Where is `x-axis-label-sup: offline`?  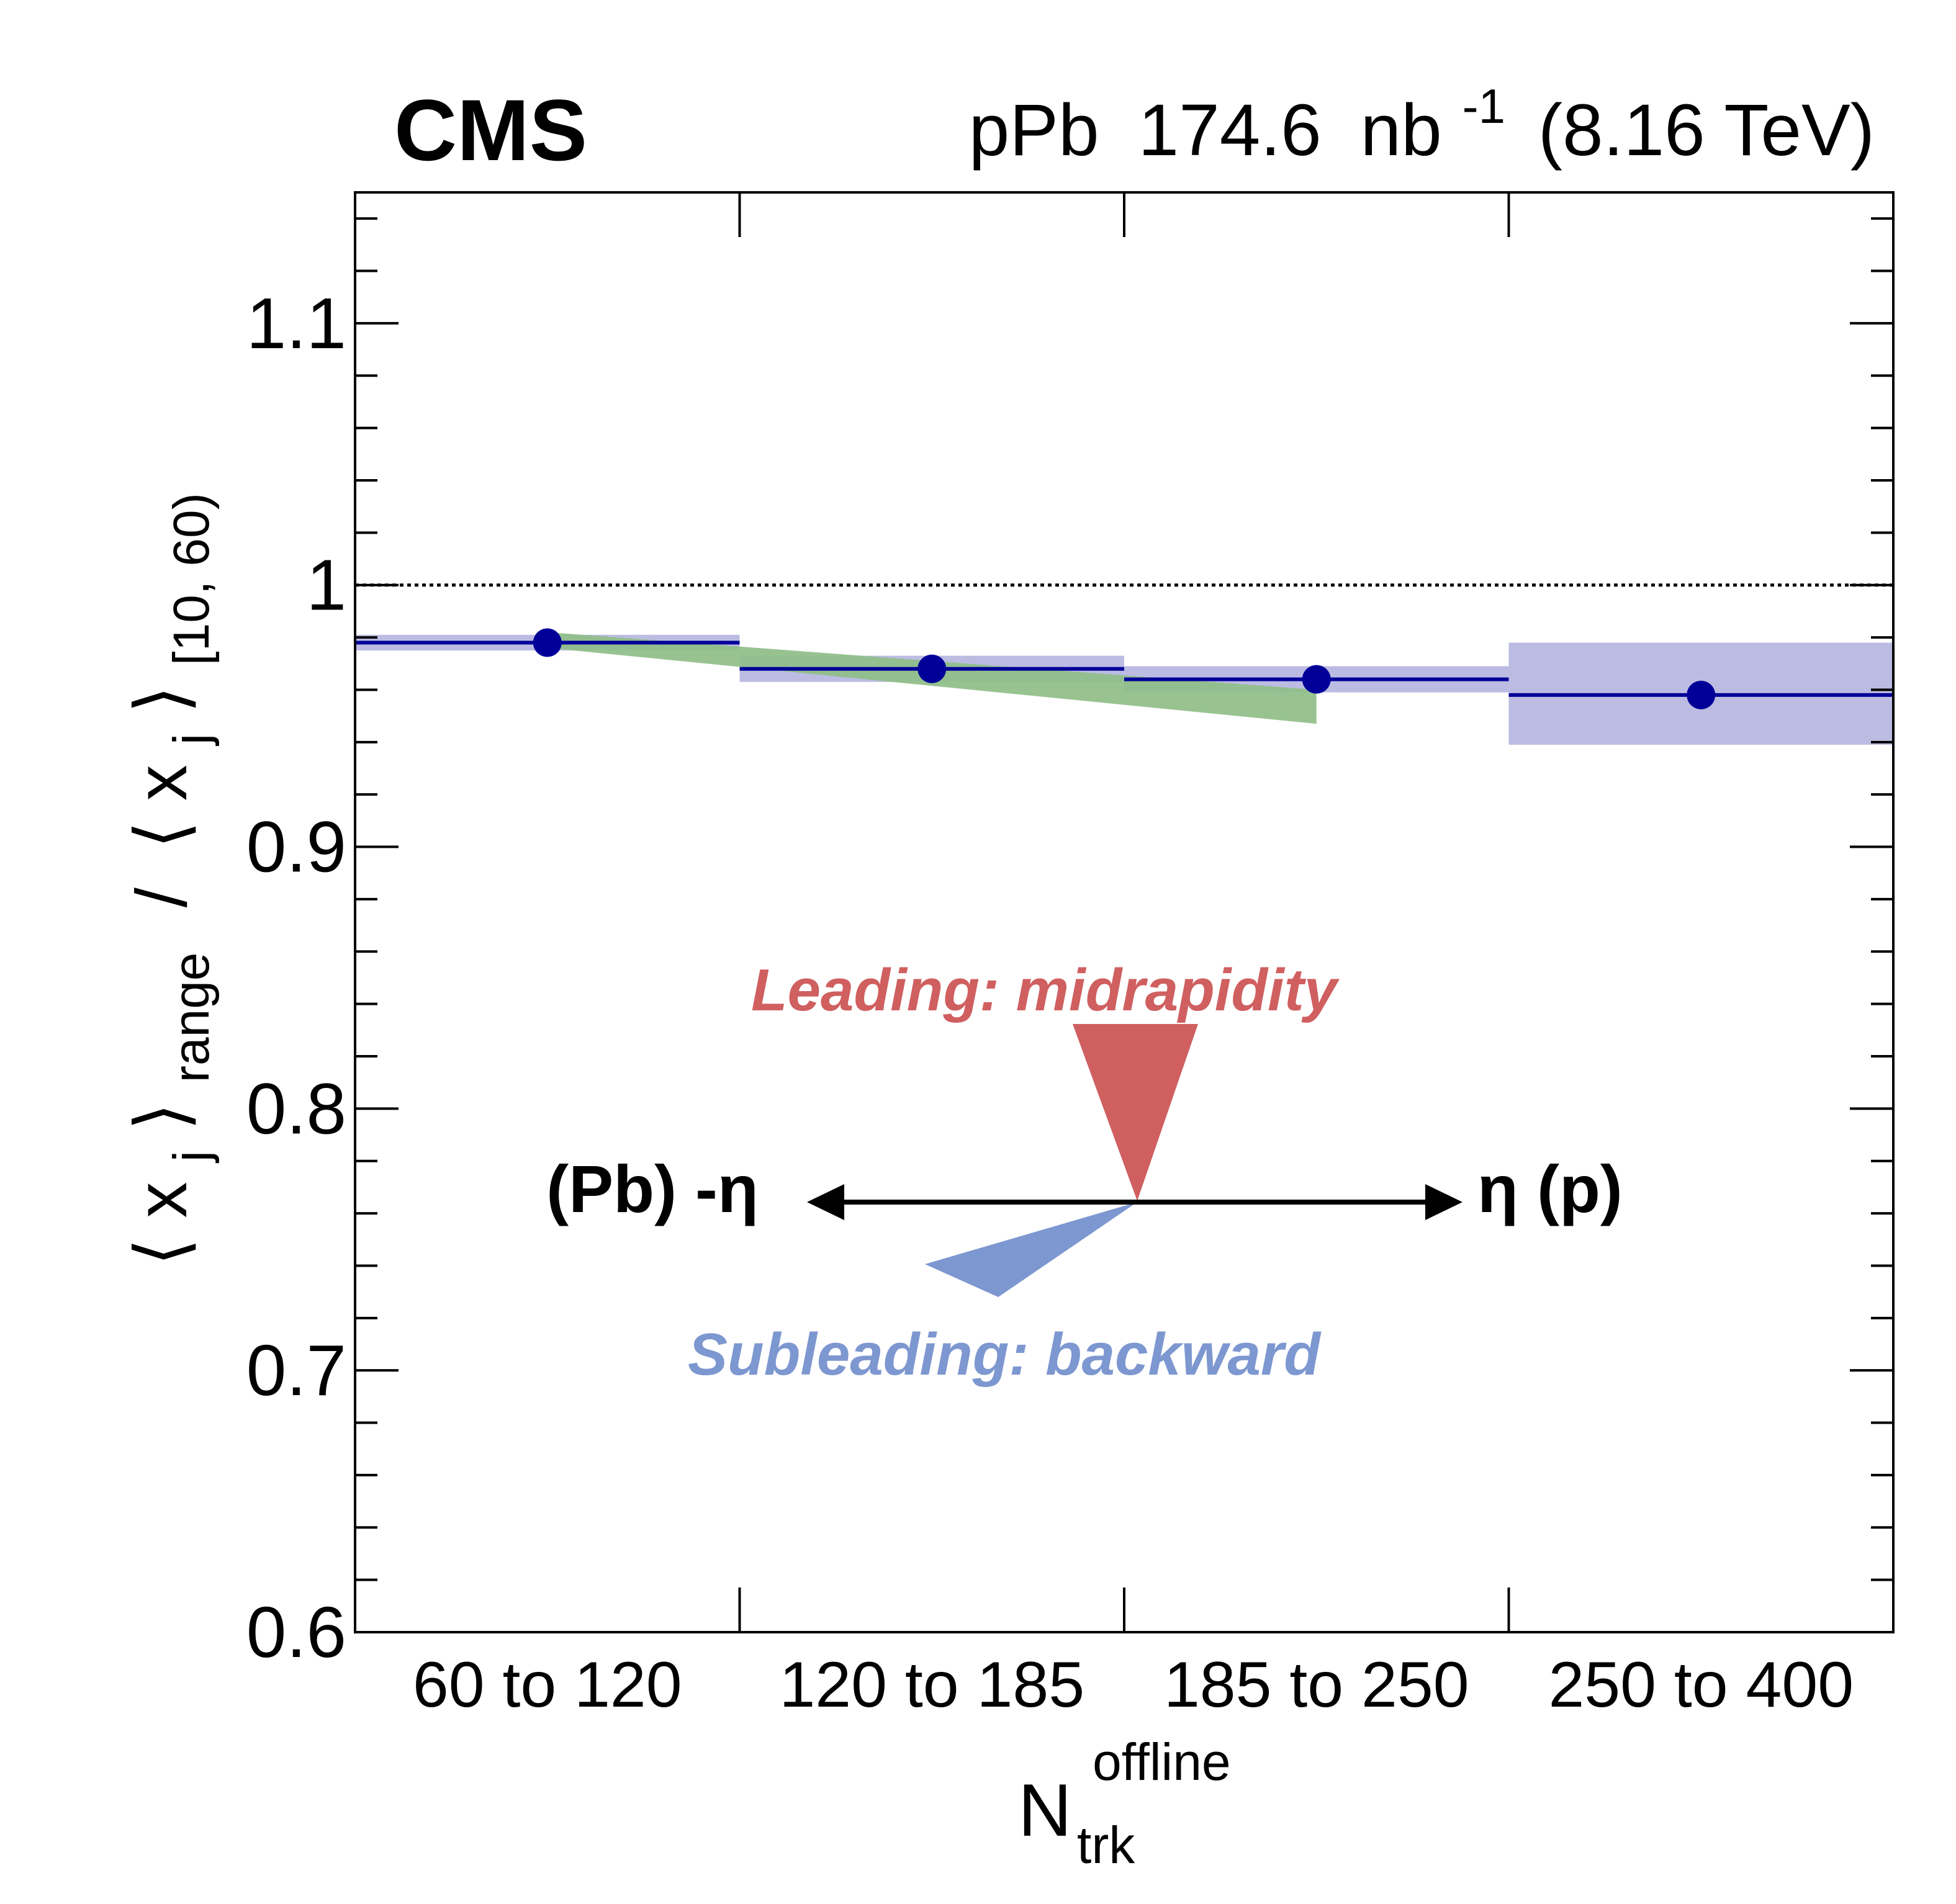
x-axis-label-sup: offline is located at coordinates (1162, 1762).